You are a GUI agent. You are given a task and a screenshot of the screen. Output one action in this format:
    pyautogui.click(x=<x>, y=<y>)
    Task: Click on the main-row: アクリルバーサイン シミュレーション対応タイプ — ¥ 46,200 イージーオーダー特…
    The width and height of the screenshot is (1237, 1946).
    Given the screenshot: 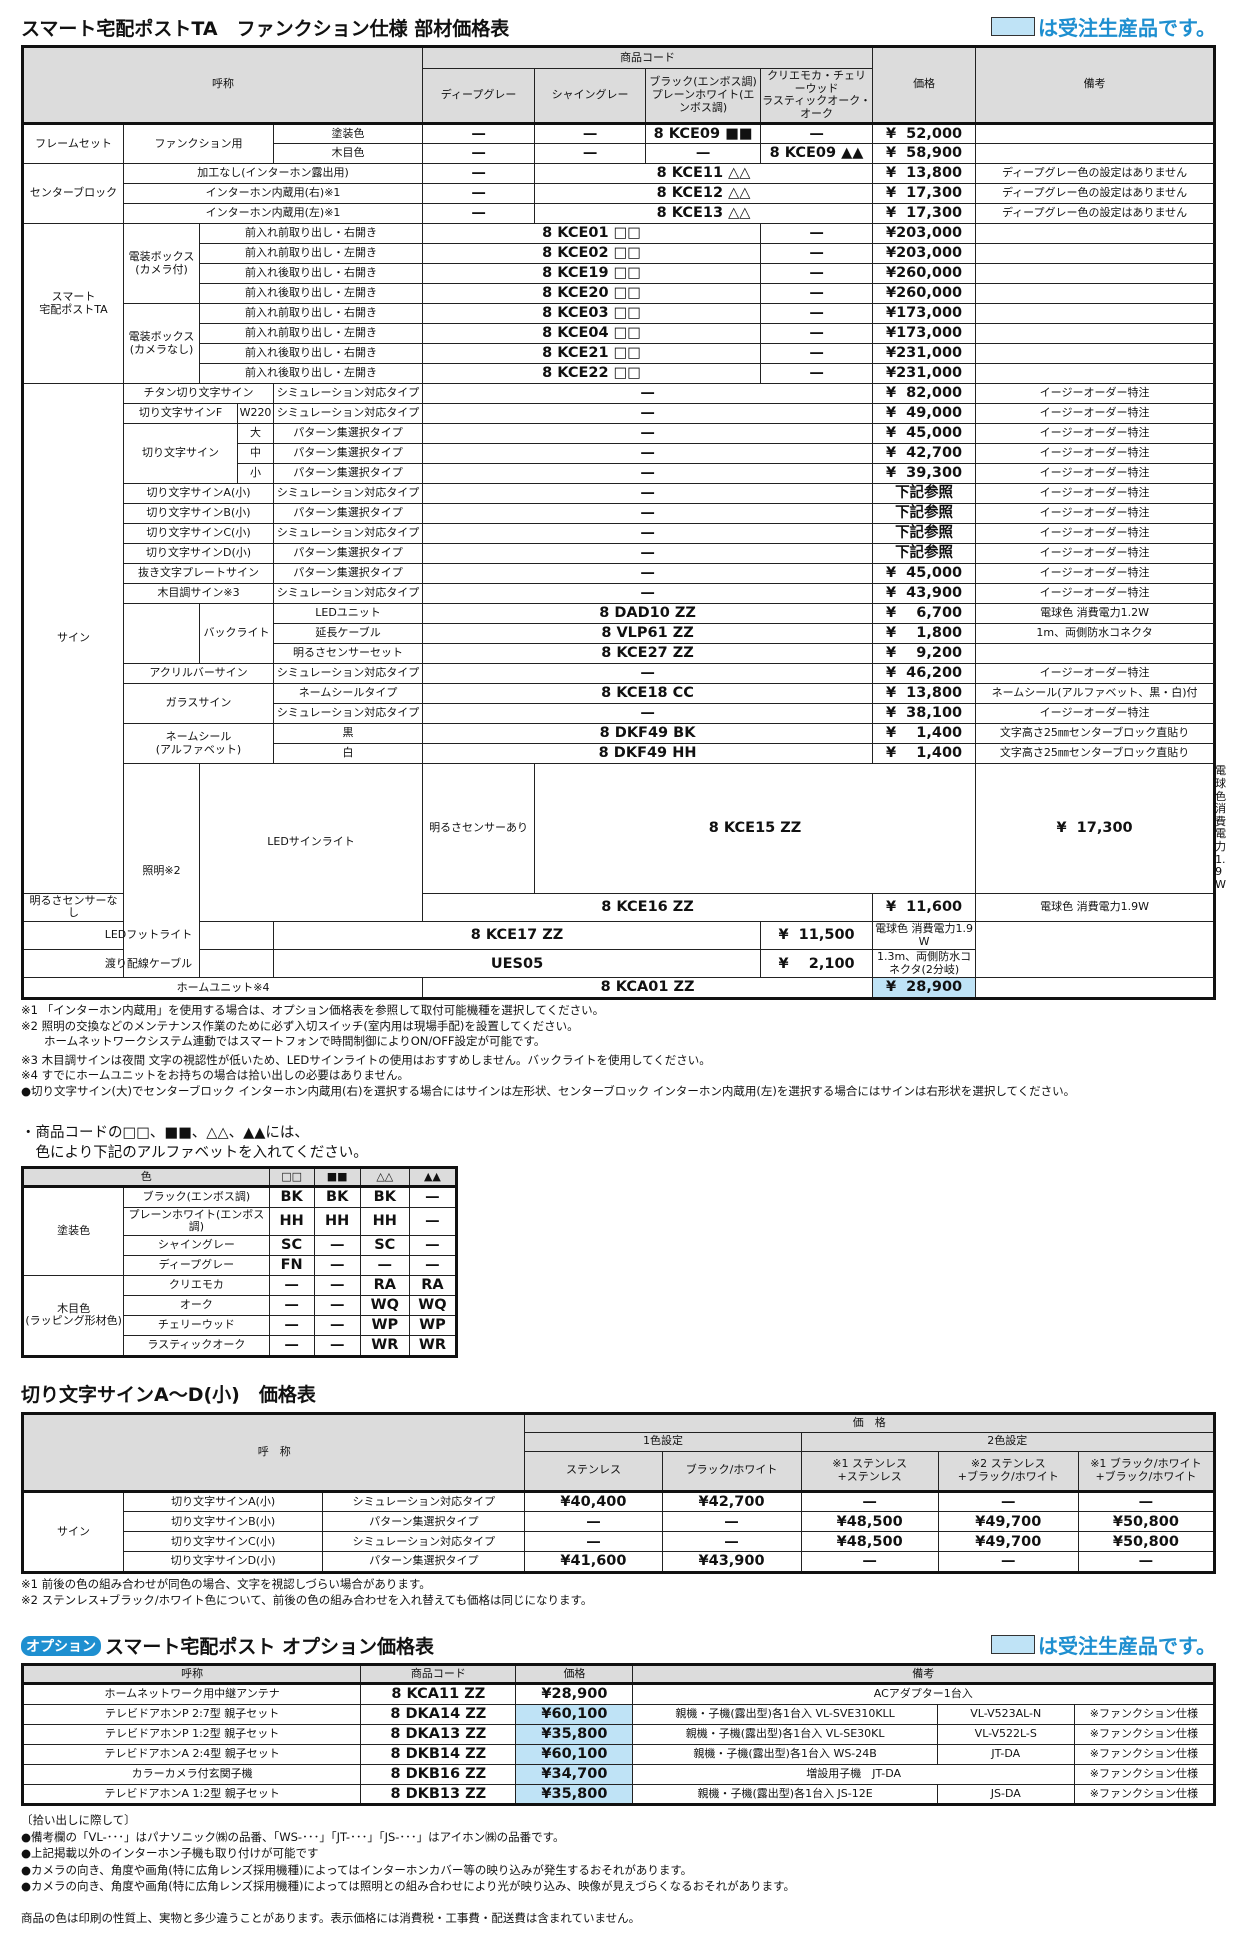 What is the action you would take?
    pyautogui.click(x=619, y=674)
    